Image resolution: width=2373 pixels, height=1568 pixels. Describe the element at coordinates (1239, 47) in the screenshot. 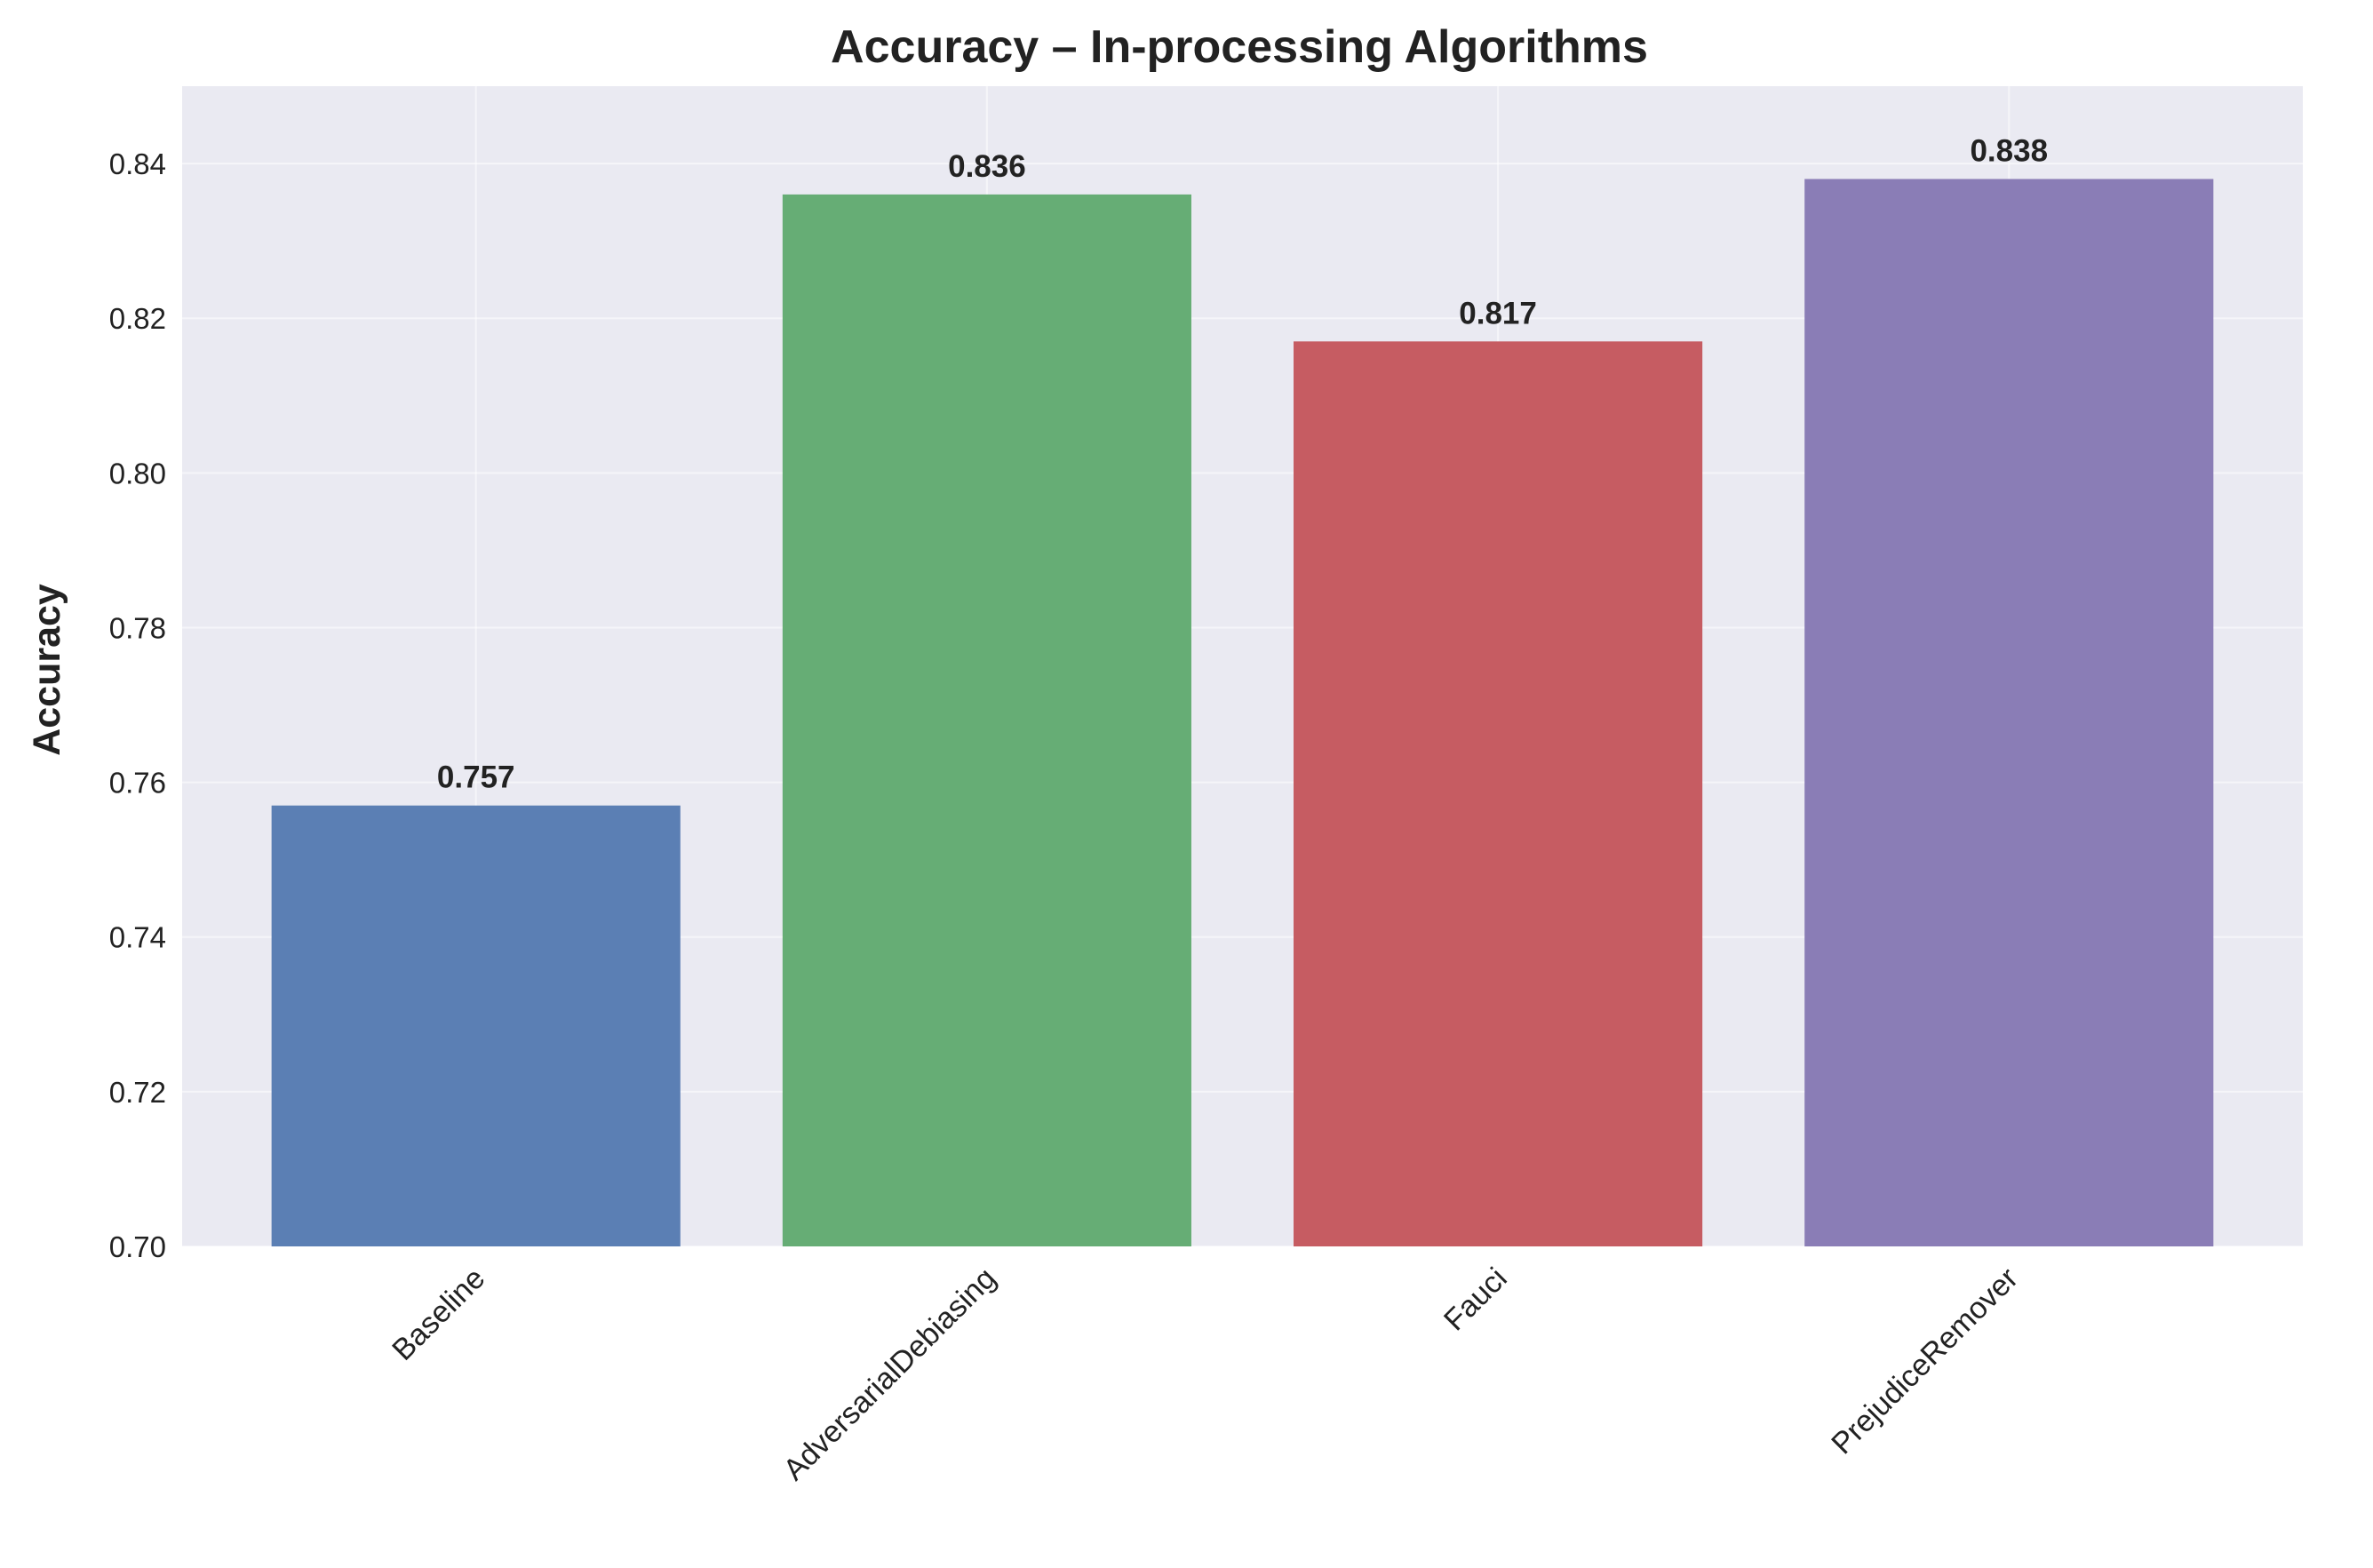

I see `chart-title: Accuracy – In-processing Algorithms` at that location.